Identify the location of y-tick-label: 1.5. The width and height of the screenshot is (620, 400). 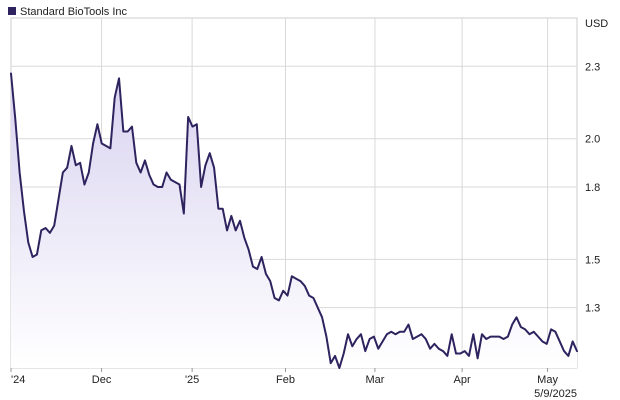
(592, 260).